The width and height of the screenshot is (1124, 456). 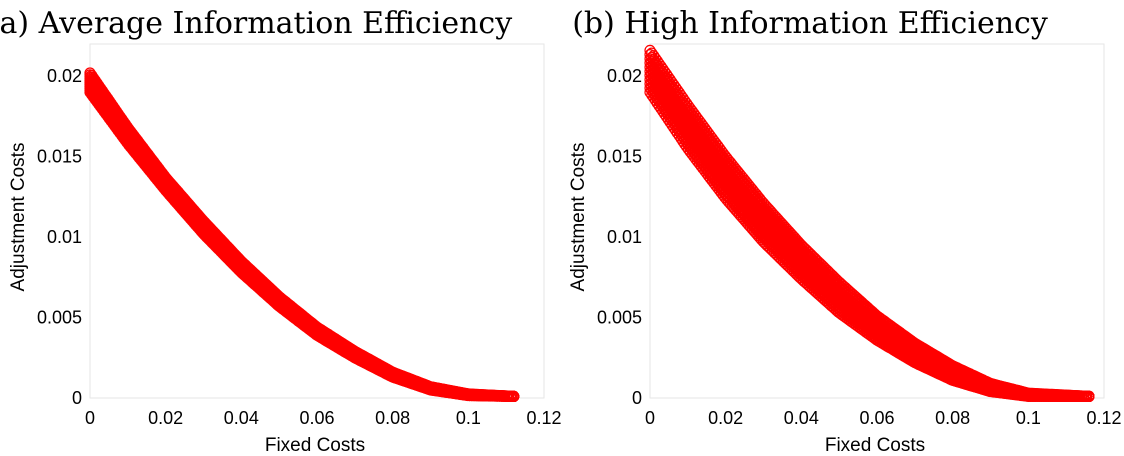 What do you see at coordinates (256, 23) in the screenshot?
I see `chart-title: (a) Average Information Efficiency` at bounding box center [256, 23].